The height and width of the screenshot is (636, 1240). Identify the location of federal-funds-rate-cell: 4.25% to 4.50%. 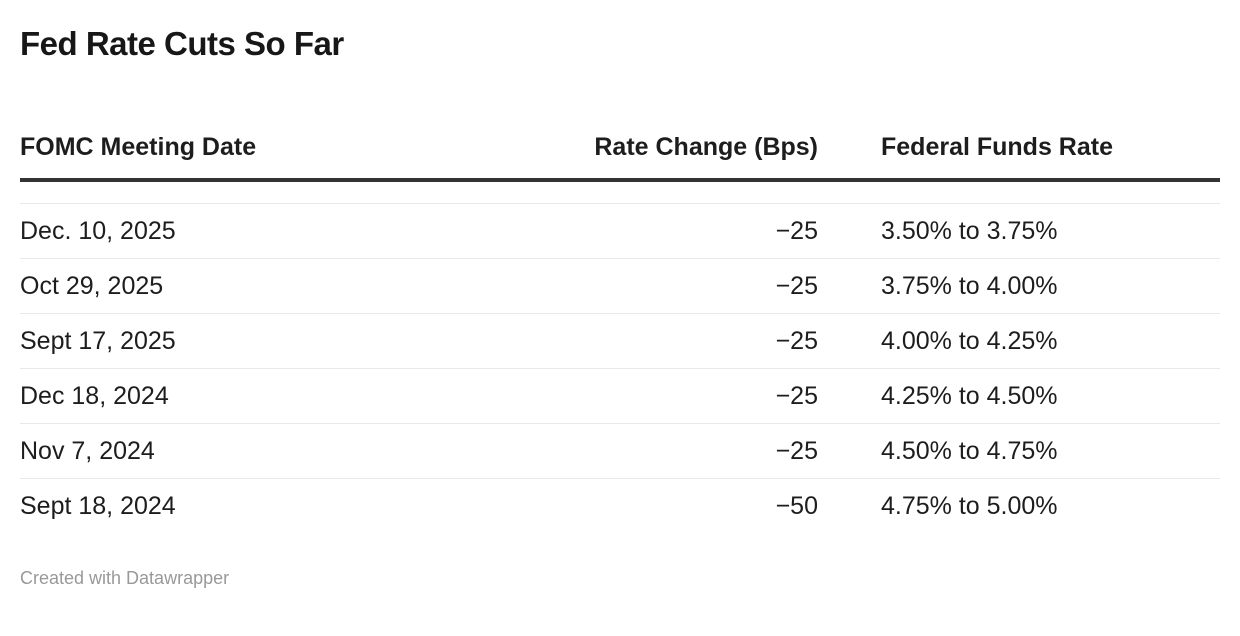
(1019, 396).